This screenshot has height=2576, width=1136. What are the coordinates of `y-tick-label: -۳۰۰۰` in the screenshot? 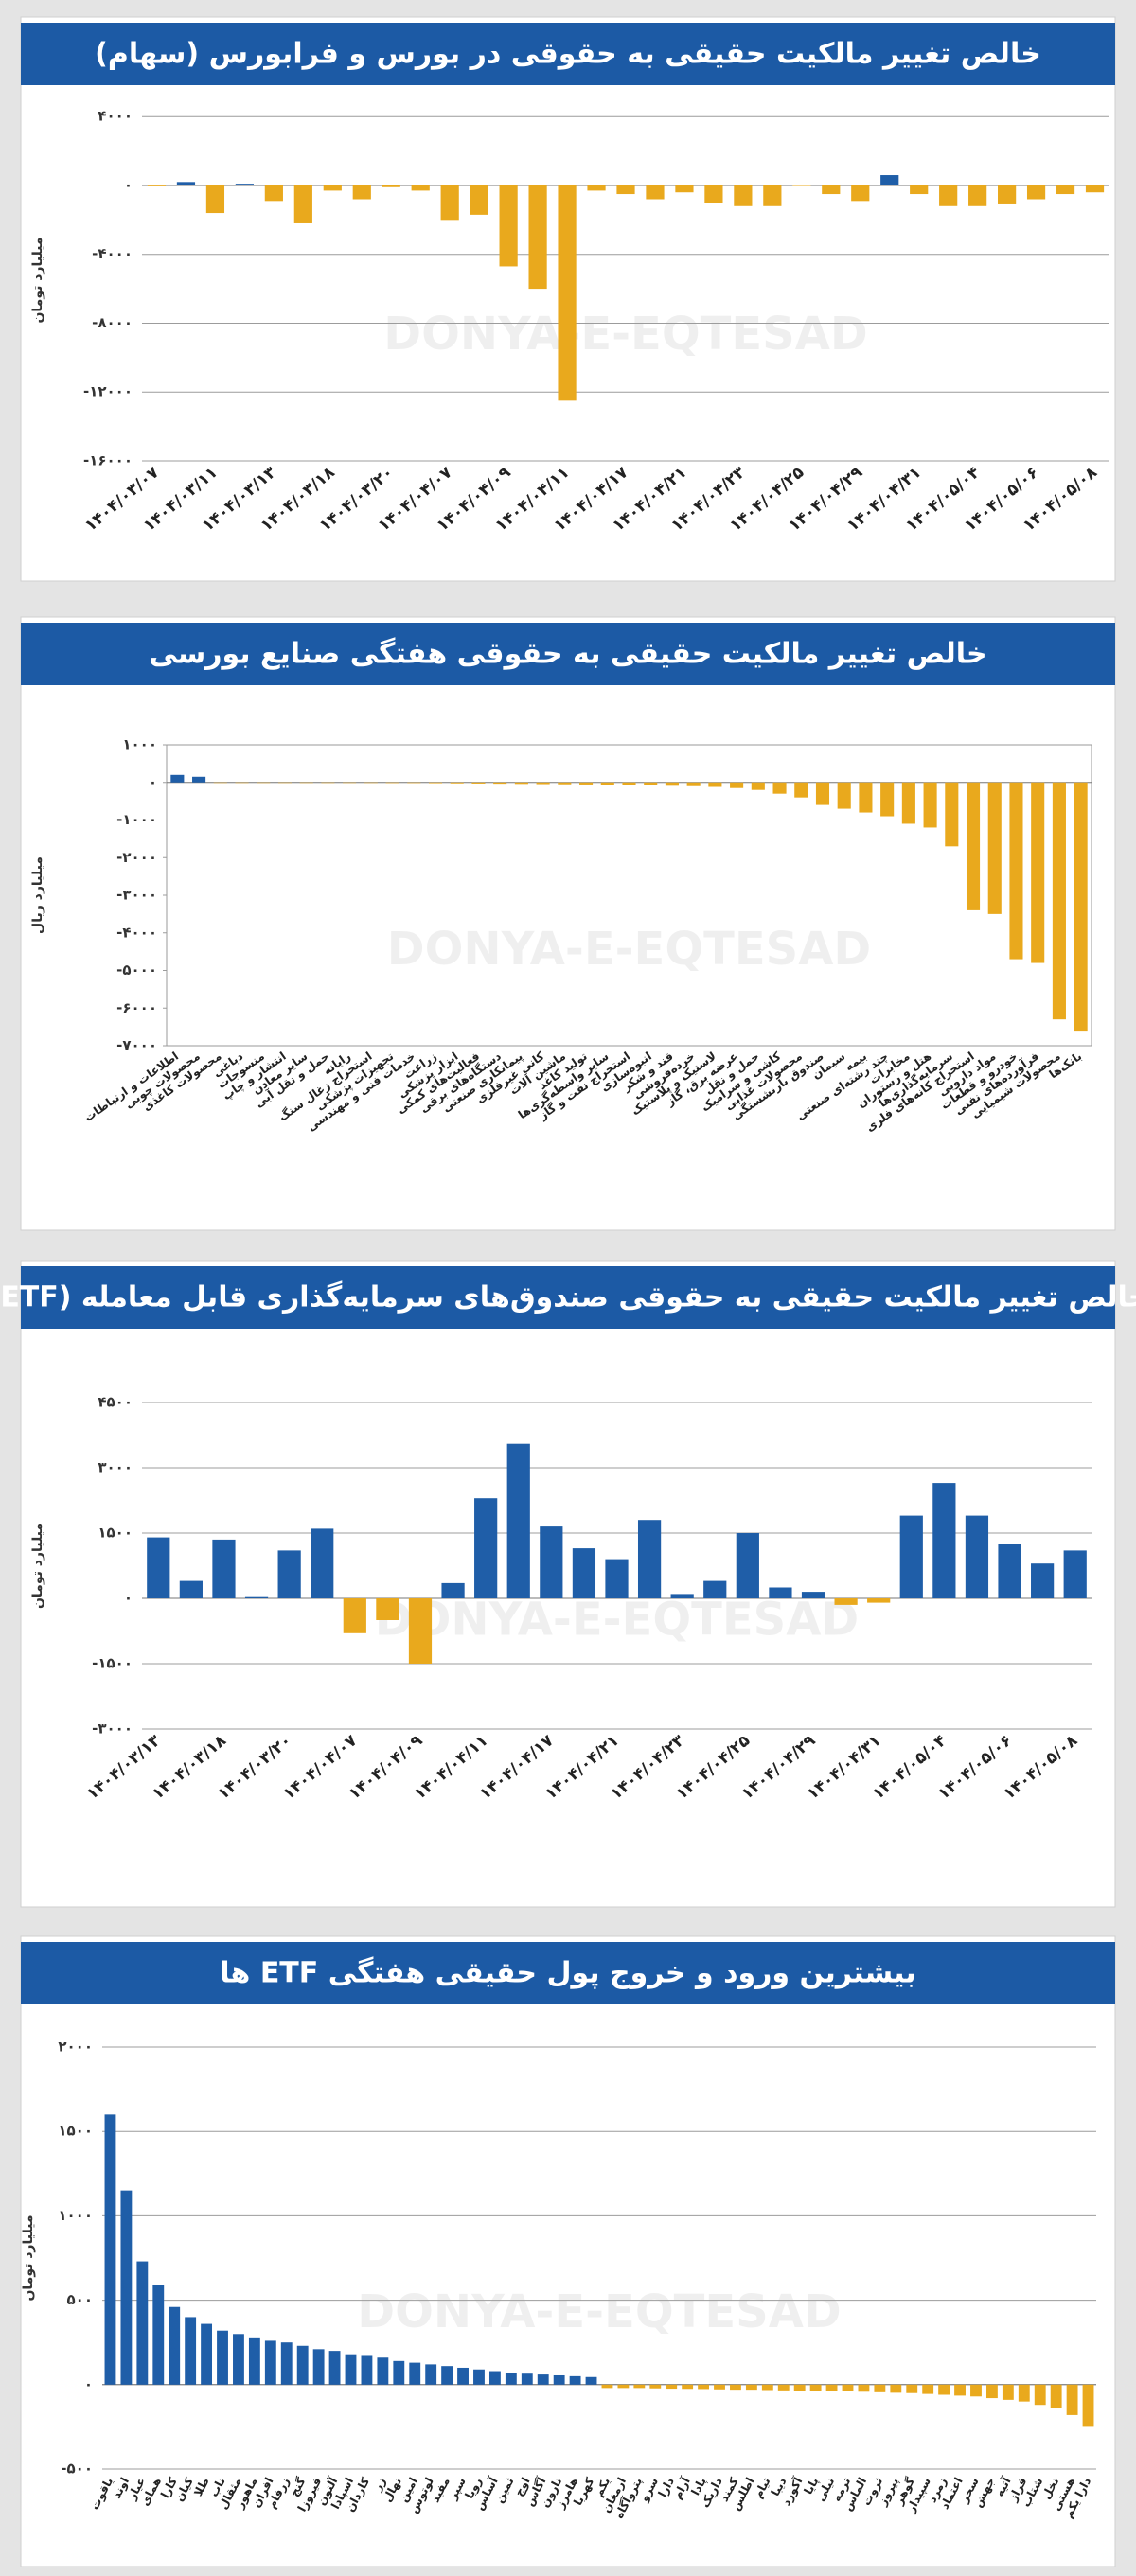 It's located at (112, 1729).